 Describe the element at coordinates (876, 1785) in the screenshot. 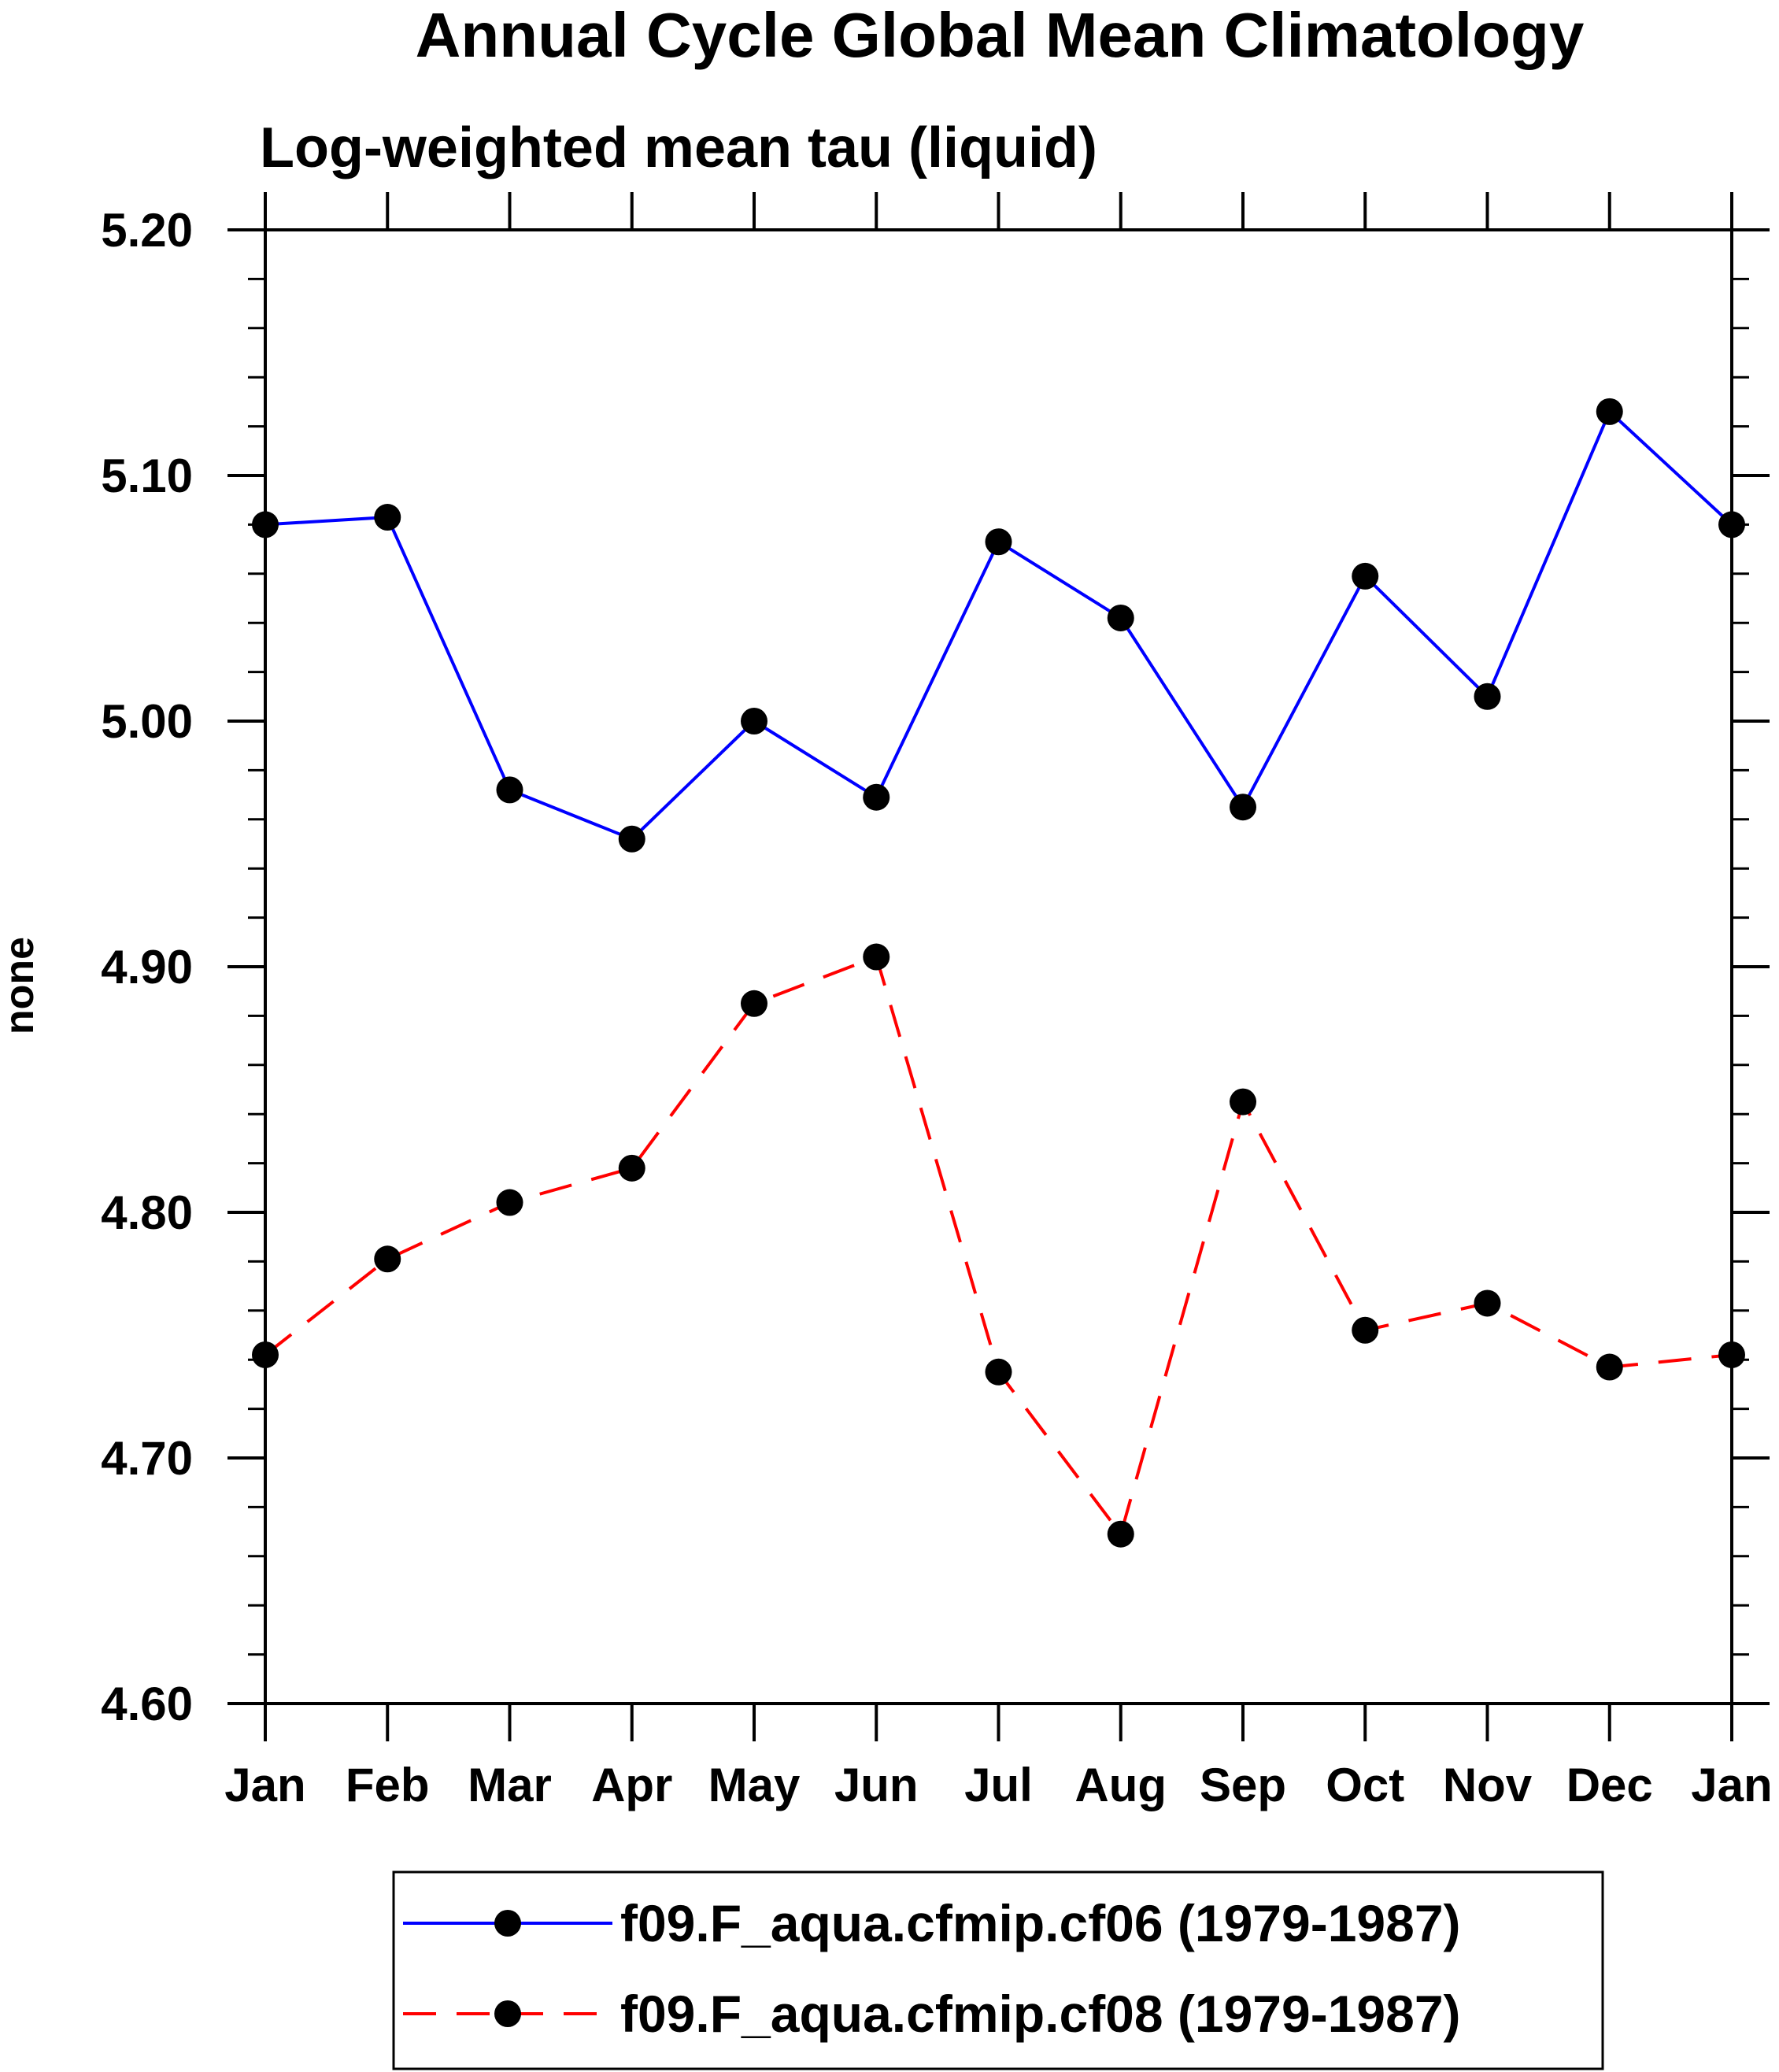

I see `x-tick-label: Jun` at that location.